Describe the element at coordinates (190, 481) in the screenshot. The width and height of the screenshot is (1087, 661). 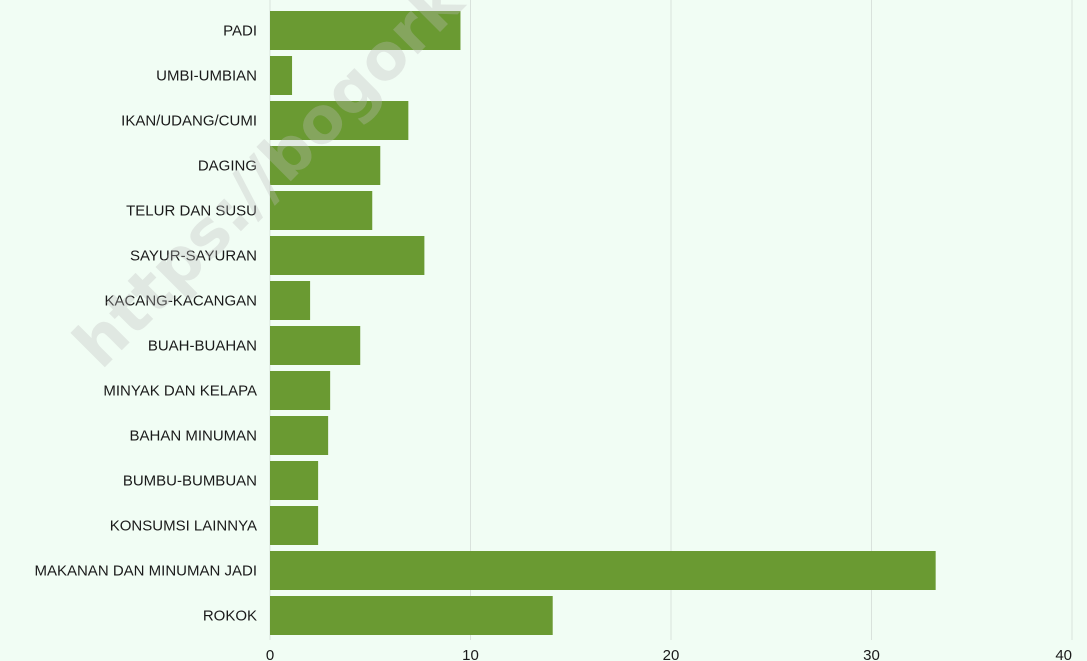
I see `category-label: BUMBU-BUMBUAN` at that location.